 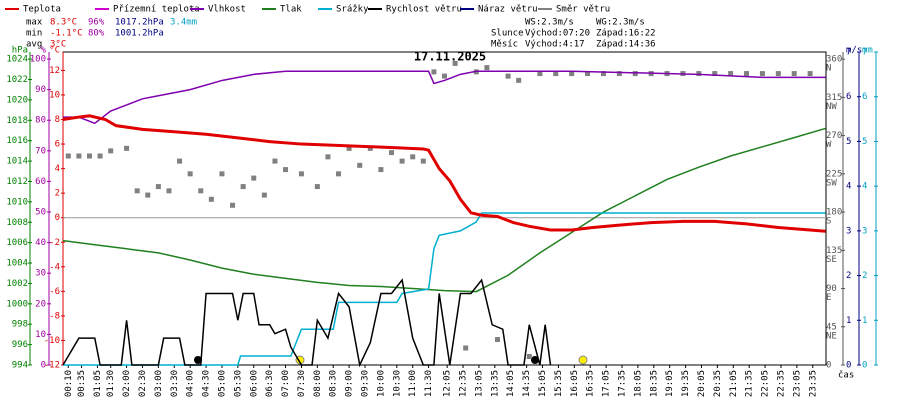 I want to click on y-tick-label: 100, so click(x=38, y=60).